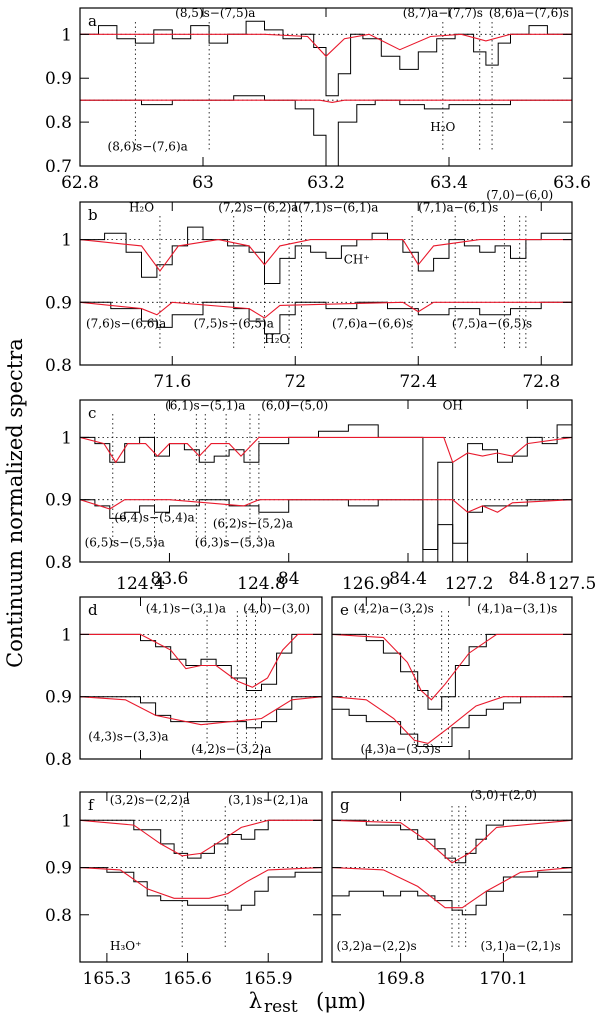  What do you see at coordinates (366, 584) in the screenshot?
I see `x-tick-label-e-0: 126.9` at bounding box center [366, 584].